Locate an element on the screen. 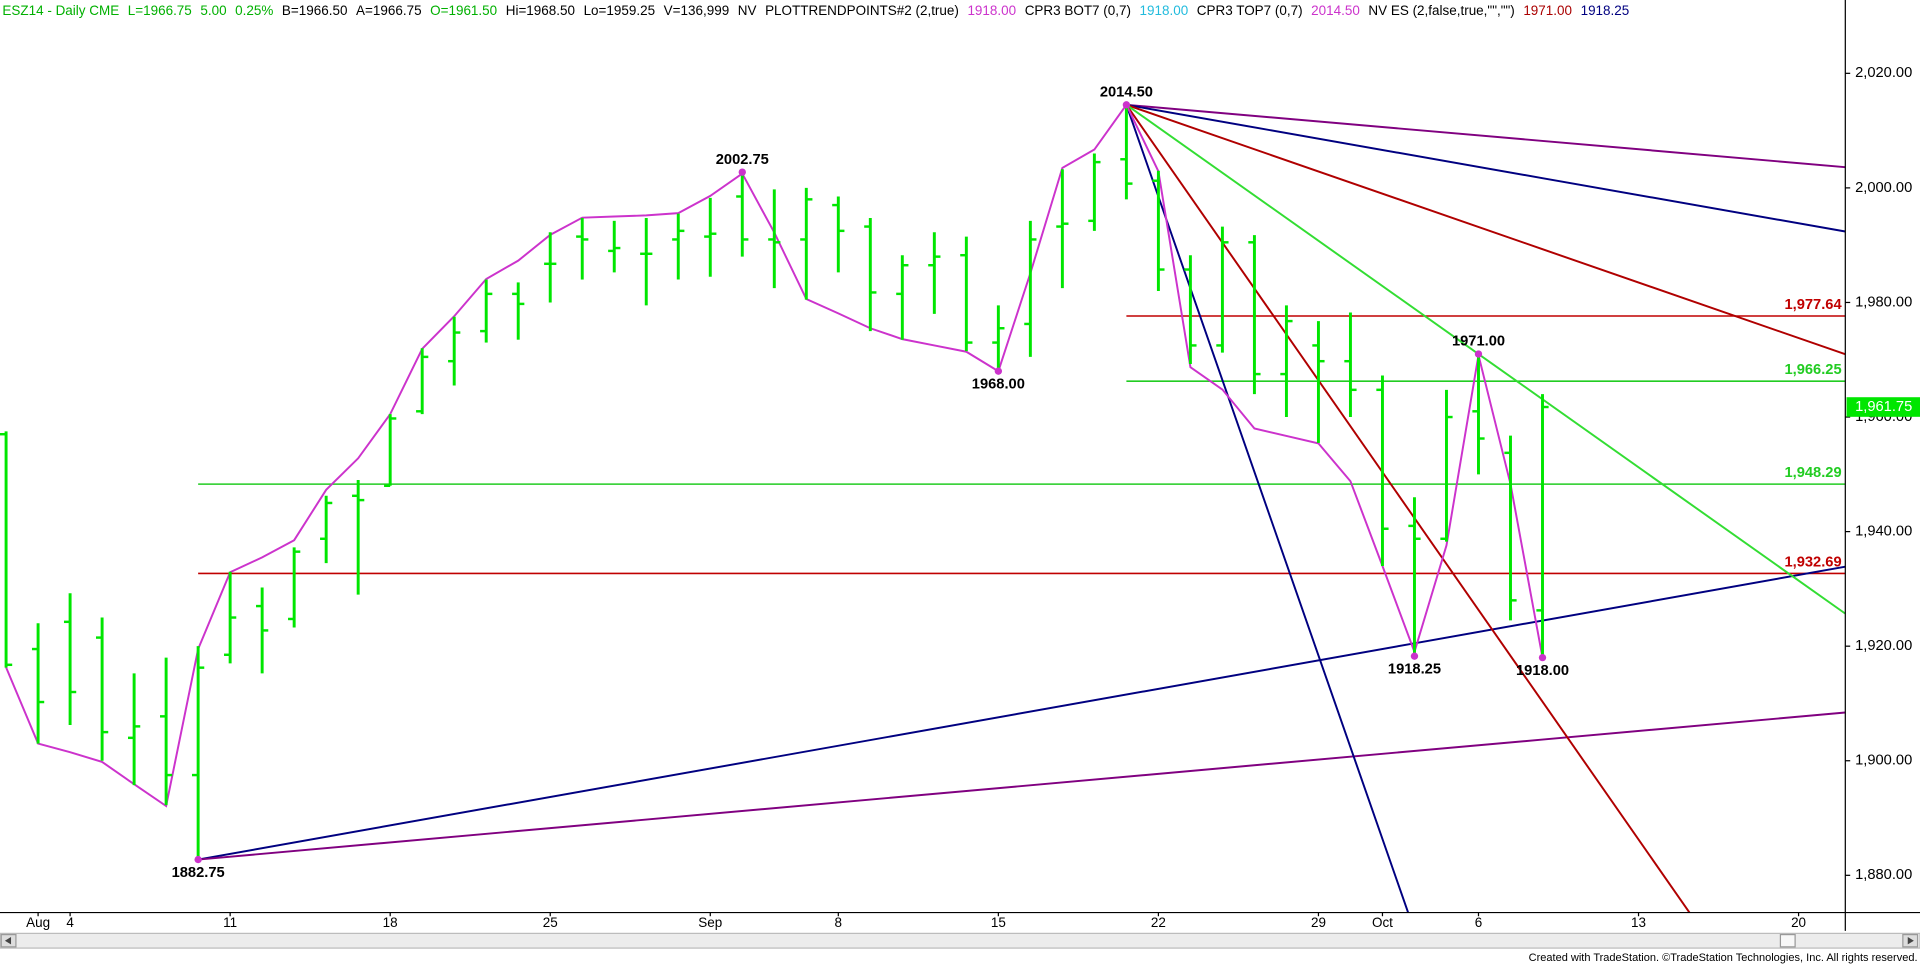  y-tick-label: 2,020.00 is located at coordinates (1883, 73).